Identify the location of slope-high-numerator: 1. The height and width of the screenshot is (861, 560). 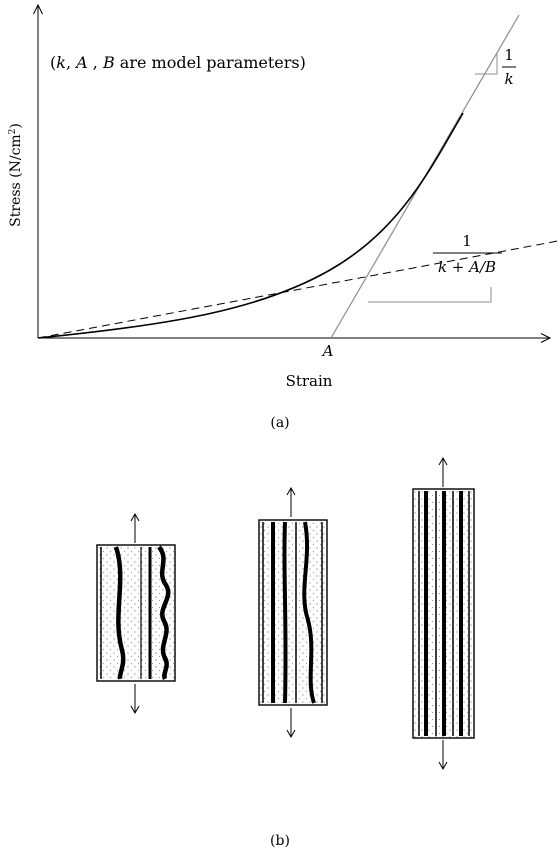
(509, 55).